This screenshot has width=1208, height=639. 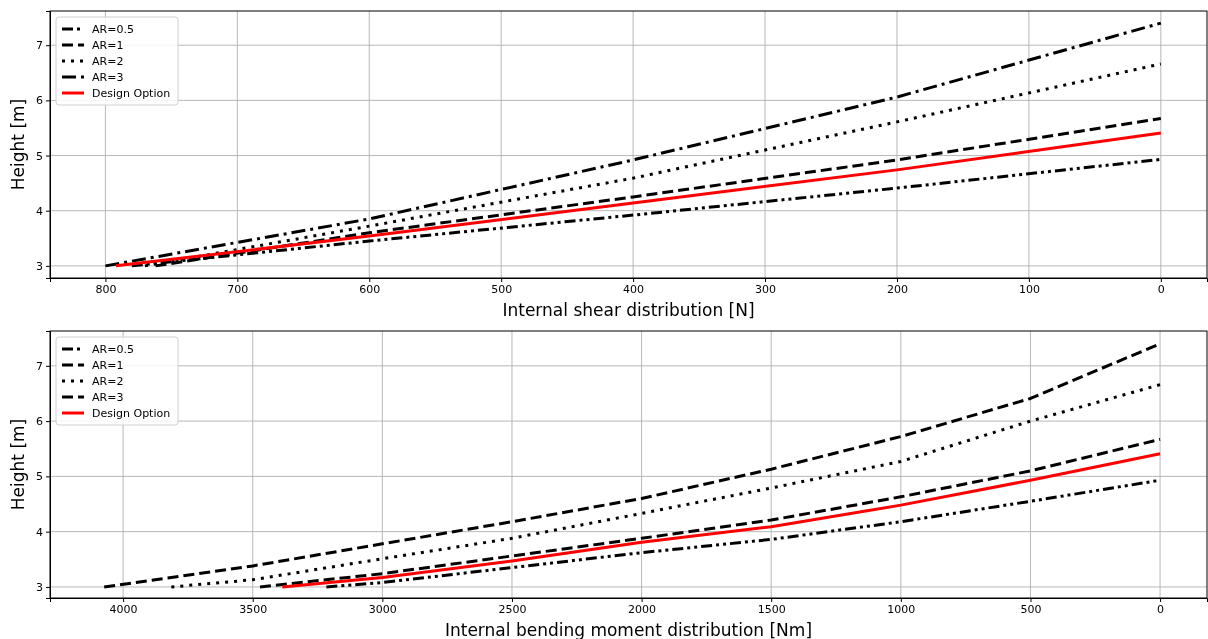 I want to click on x-tick-label: 1500, so click(x=771, y=609).